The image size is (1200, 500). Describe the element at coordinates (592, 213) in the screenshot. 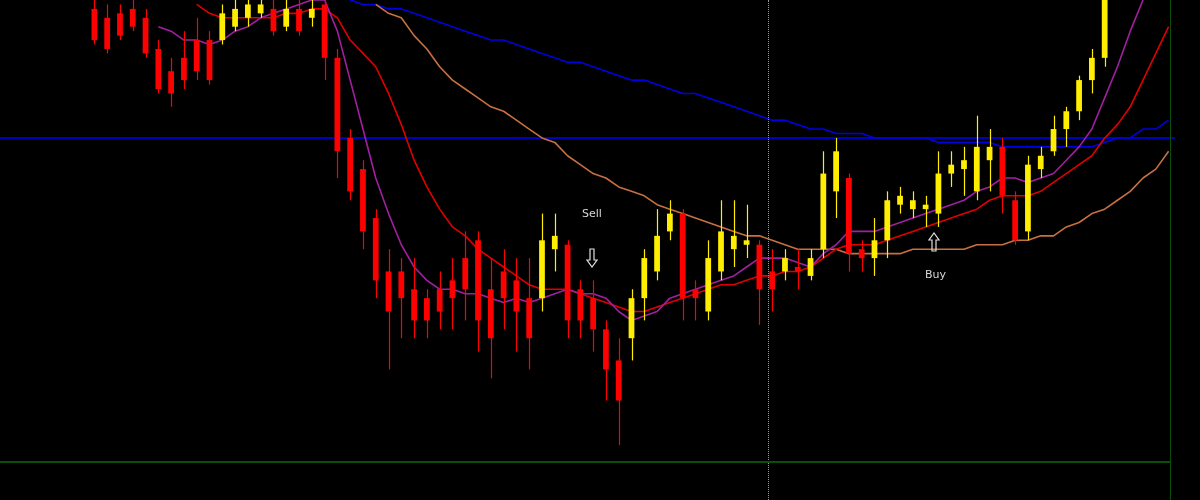

I see `annotation: Sell` at that location.